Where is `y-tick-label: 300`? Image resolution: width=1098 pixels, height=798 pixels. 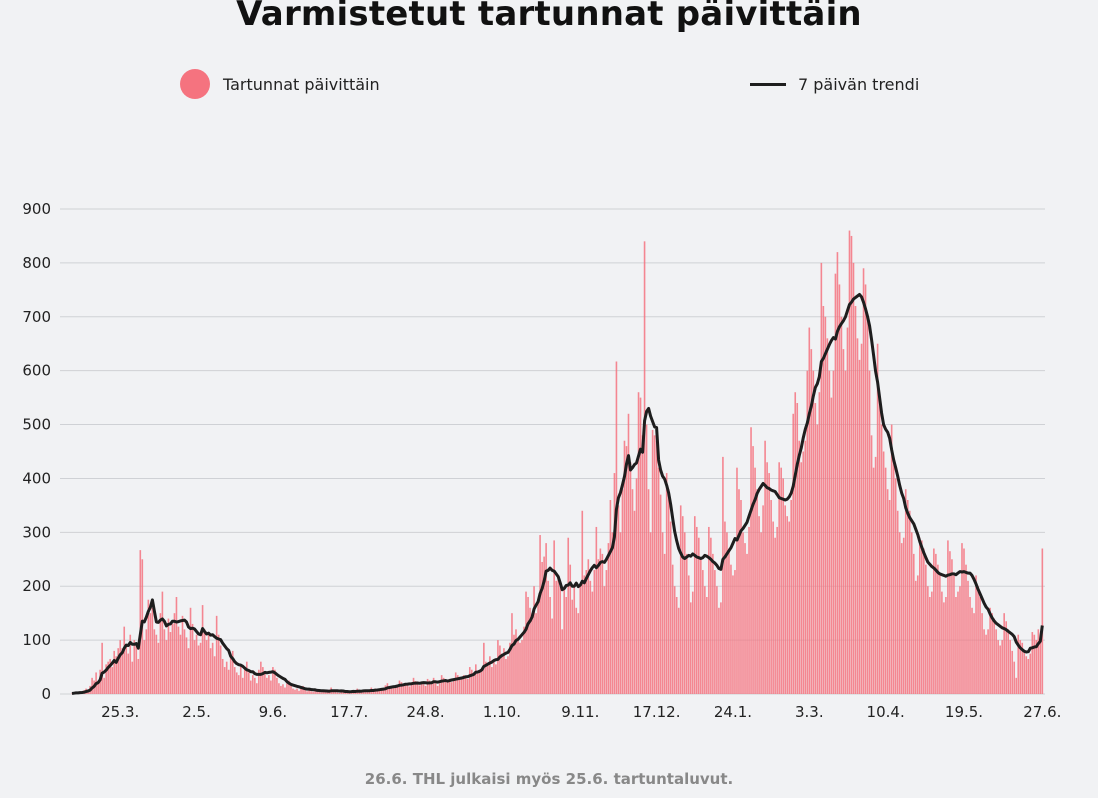
y-tick-label: 300 is located at coordinates (36, 532).